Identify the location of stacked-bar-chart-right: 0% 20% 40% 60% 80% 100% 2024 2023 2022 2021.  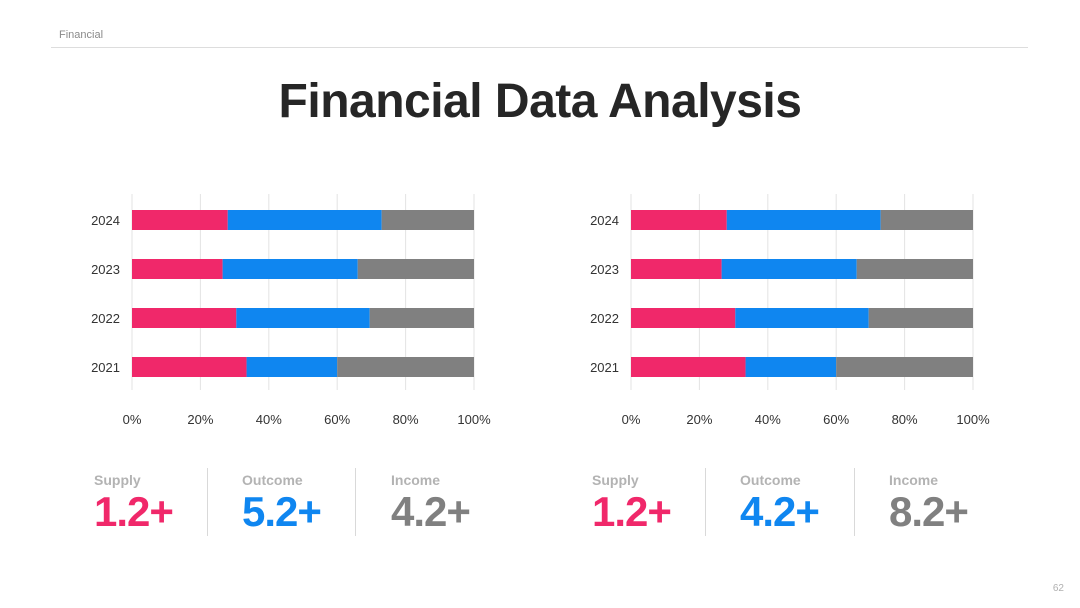
(790, 310).